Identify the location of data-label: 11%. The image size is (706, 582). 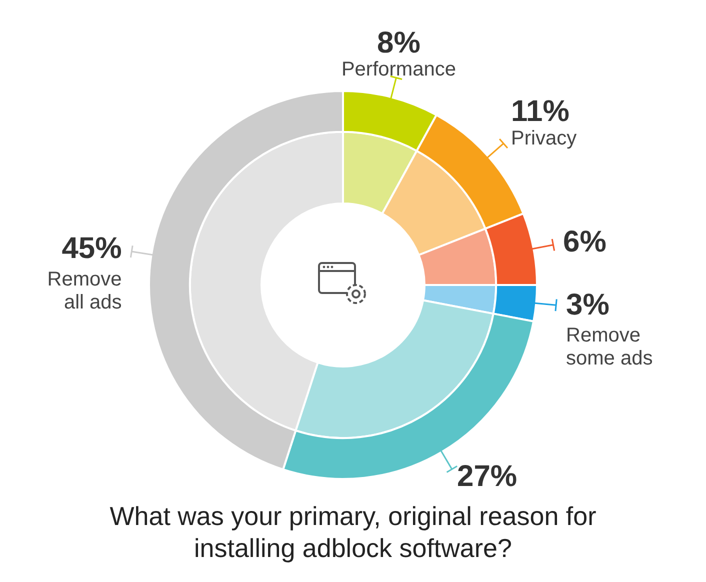
(540, 111).